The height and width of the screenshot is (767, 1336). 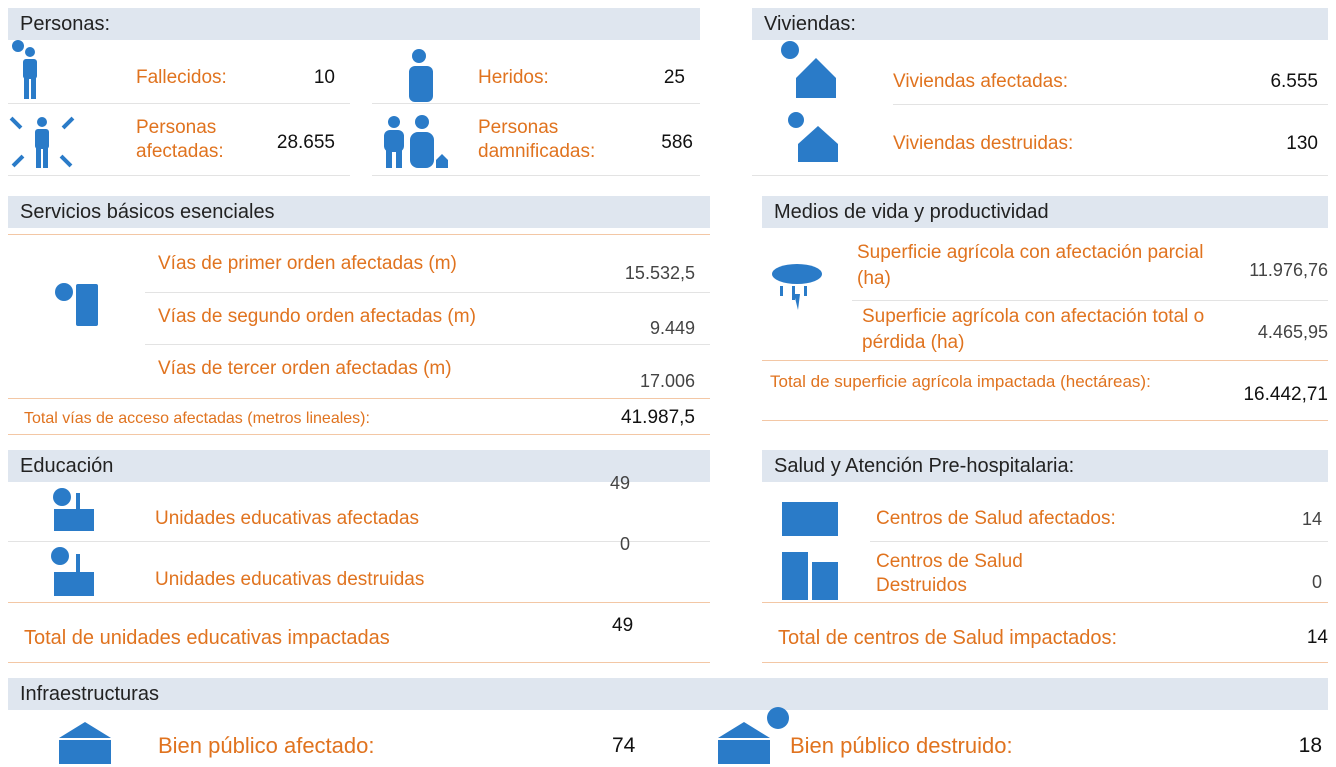 What do you see at coordinates (354, 24) in the screenshot?
I see `section-header: Personas:` at bounding box center [354, 24].